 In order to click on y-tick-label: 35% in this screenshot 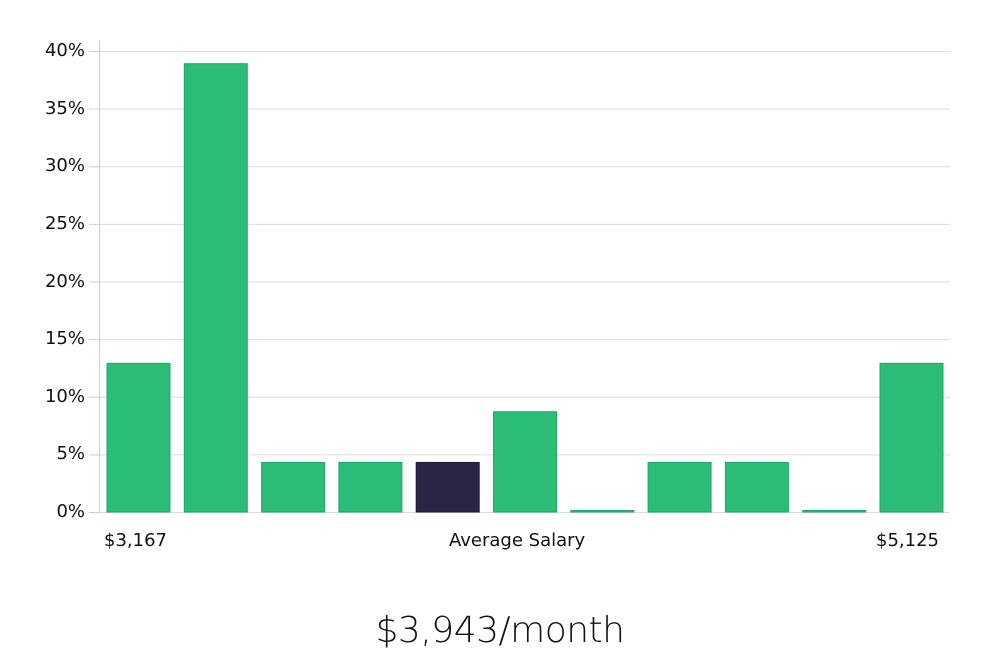, I will do `click(64, 108)`.